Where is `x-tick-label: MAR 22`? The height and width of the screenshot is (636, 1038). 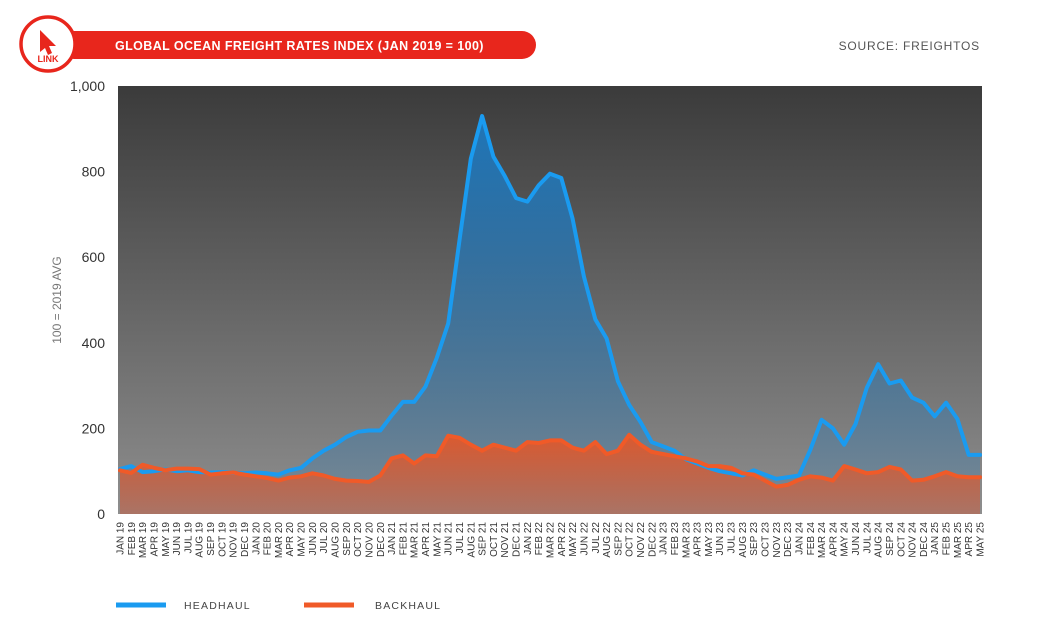
x-tick-label: MAR 22 is located at coordinates (551, 540).